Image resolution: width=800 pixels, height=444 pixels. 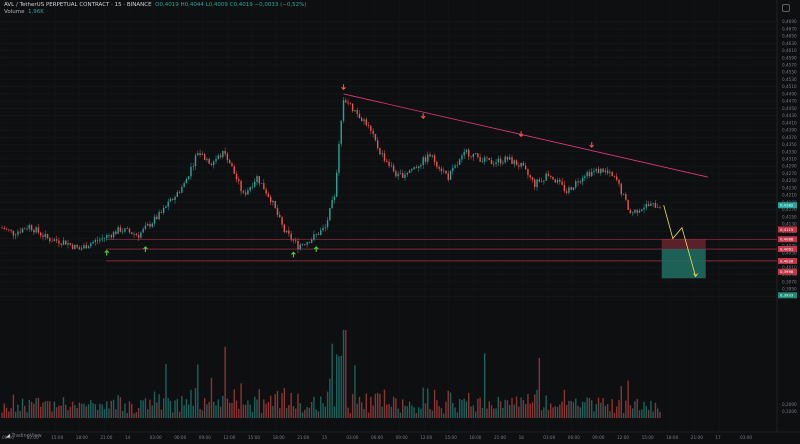 What do you see at coordinates (718, 437) in the screenshot?
I see `x-tick-label: 17` at bounding box center [718, 437].